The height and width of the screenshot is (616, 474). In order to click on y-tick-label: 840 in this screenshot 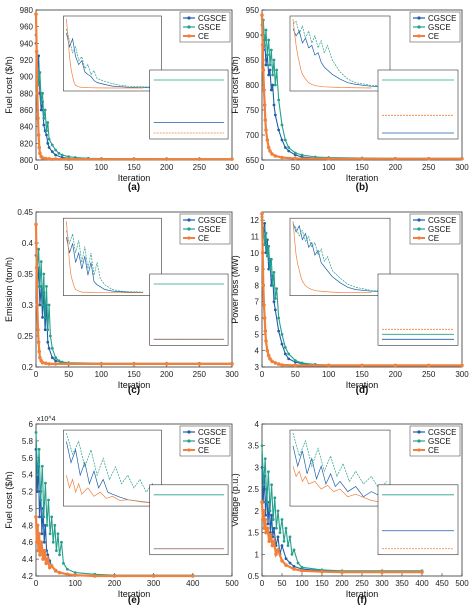, I will do `click(27, 127)`.